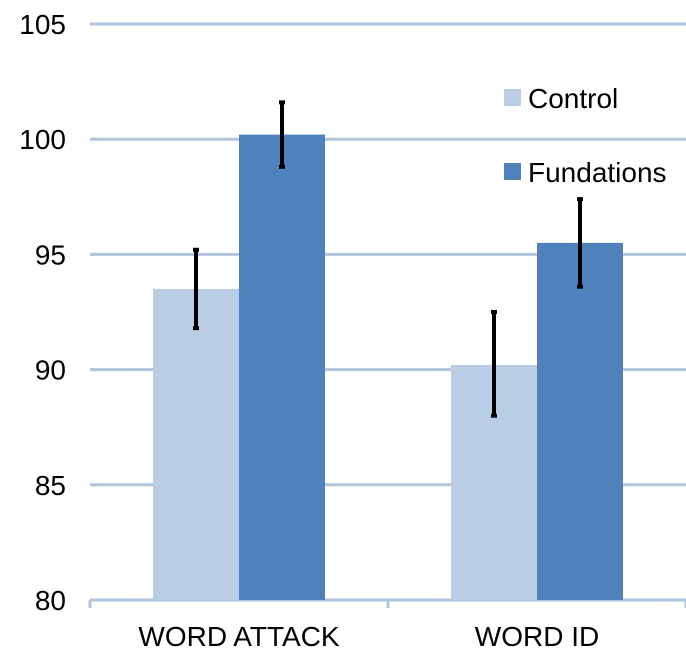 This screenshot has width=686, height=650. What do you see at coordinates (597, 172) in the screenshot?
I see `legend-label-fundations: Fundations` at bounding box center [597, 172].